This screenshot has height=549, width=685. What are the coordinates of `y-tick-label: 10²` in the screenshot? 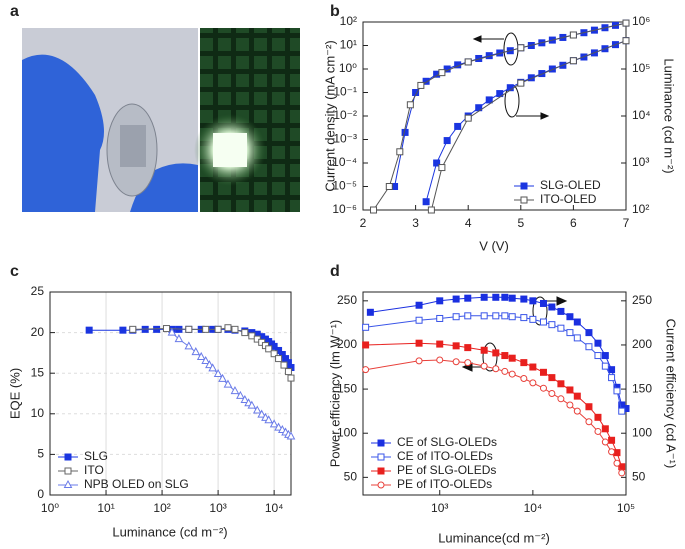 It's located at (348, 21).